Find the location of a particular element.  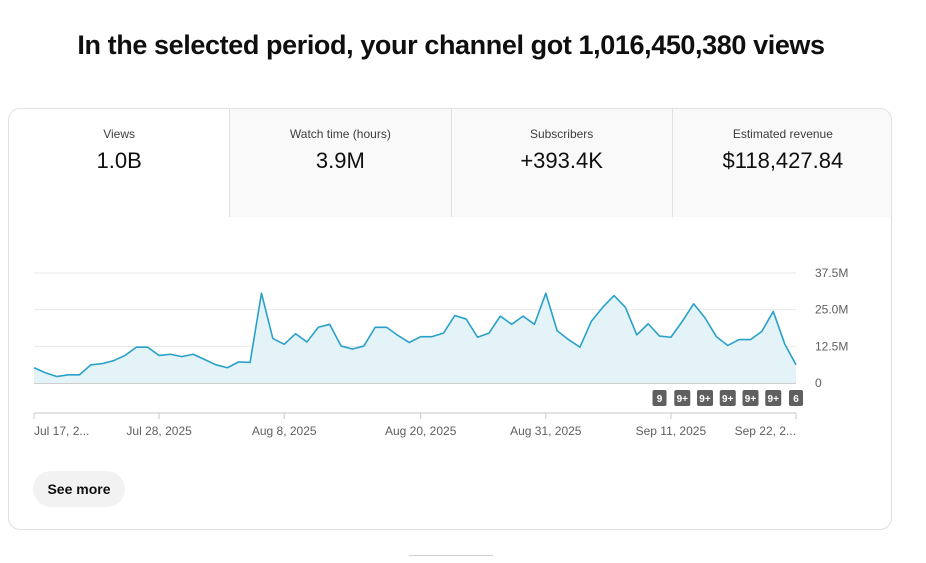

x-tick-label: Jul 28, 2025 is located at coordinates (159, 431).